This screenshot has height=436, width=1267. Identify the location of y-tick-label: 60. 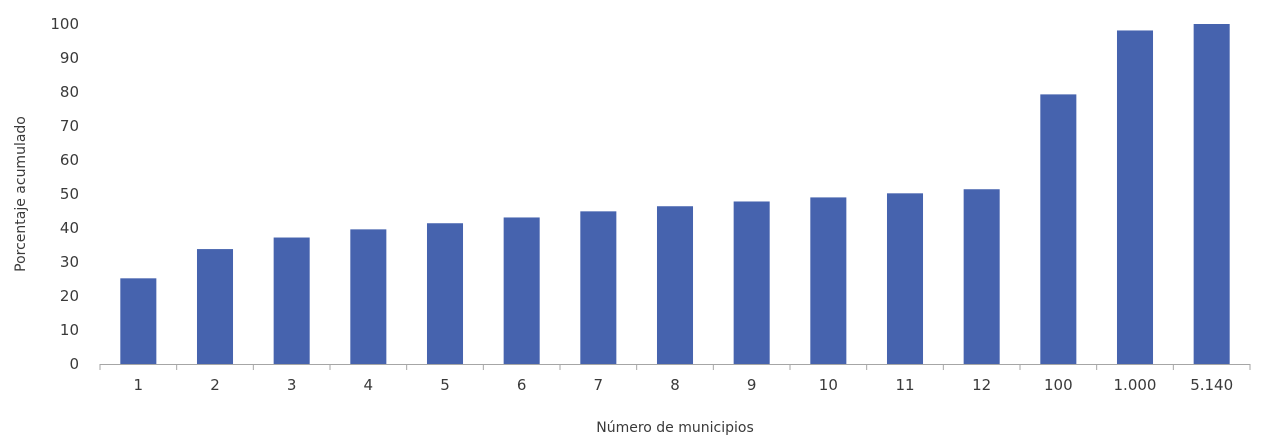
(69, 160).